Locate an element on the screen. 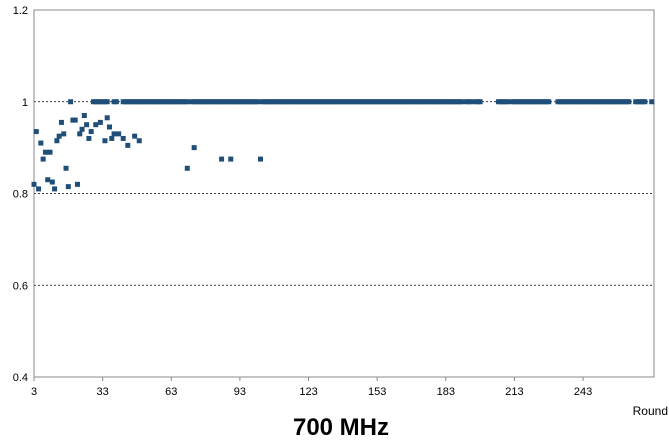 The height and width of the screenshot is (441, 669). chart-title: 700 MHz is located at coordinates (341, 427).